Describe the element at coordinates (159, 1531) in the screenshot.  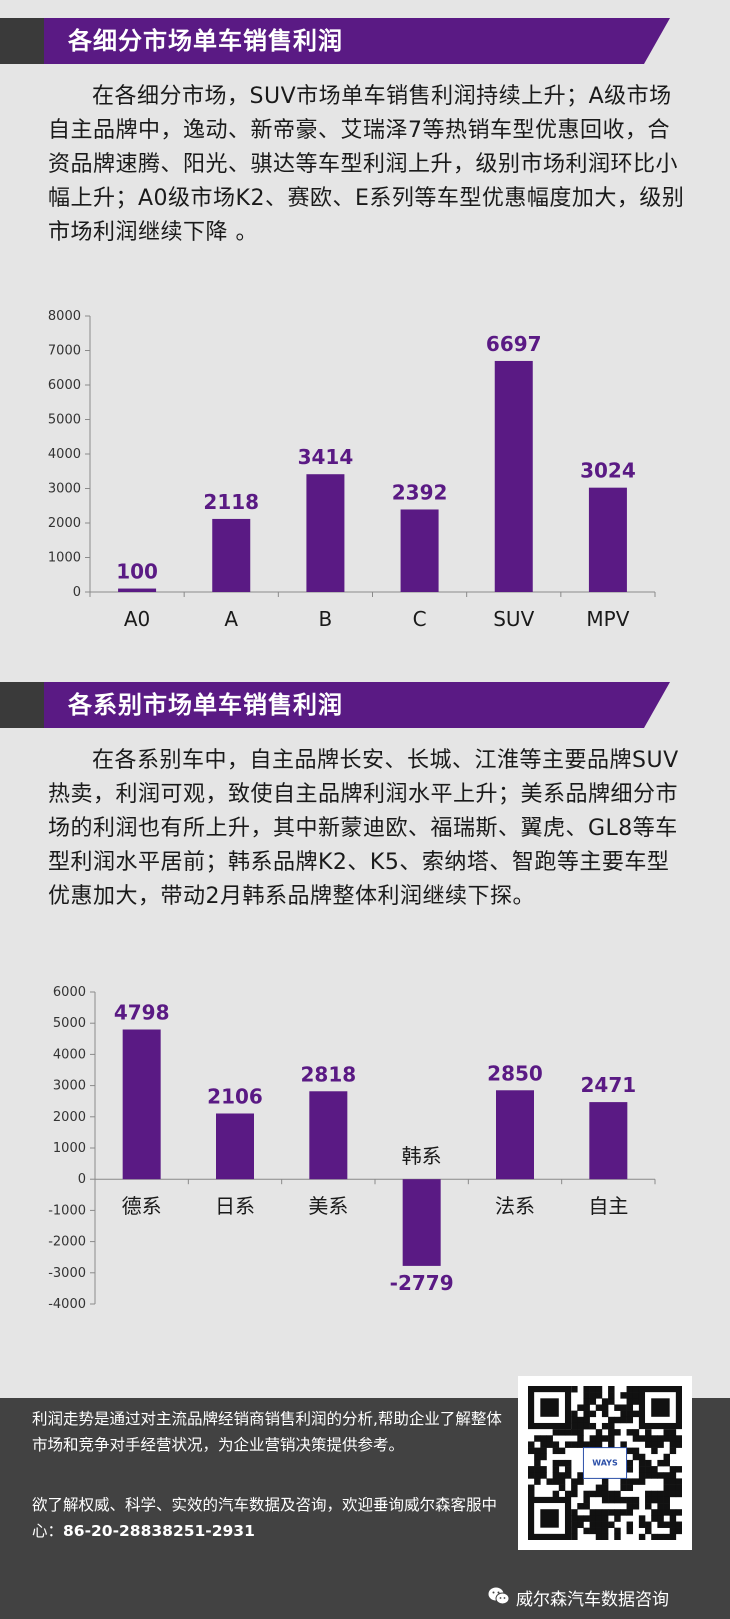
I see `footer-phone: 86-20-28838251-2931` at that location.